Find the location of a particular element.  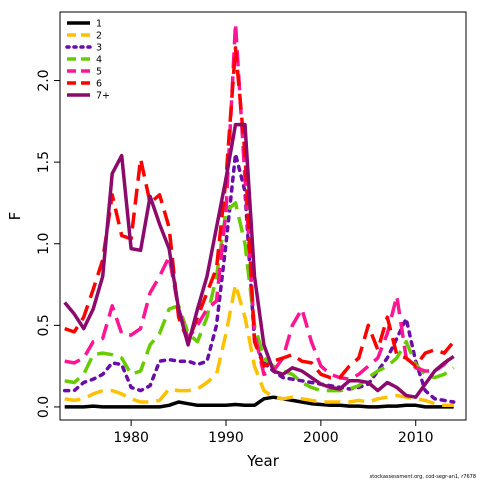

legend-label: 1 is located at coordinates (99, 24).